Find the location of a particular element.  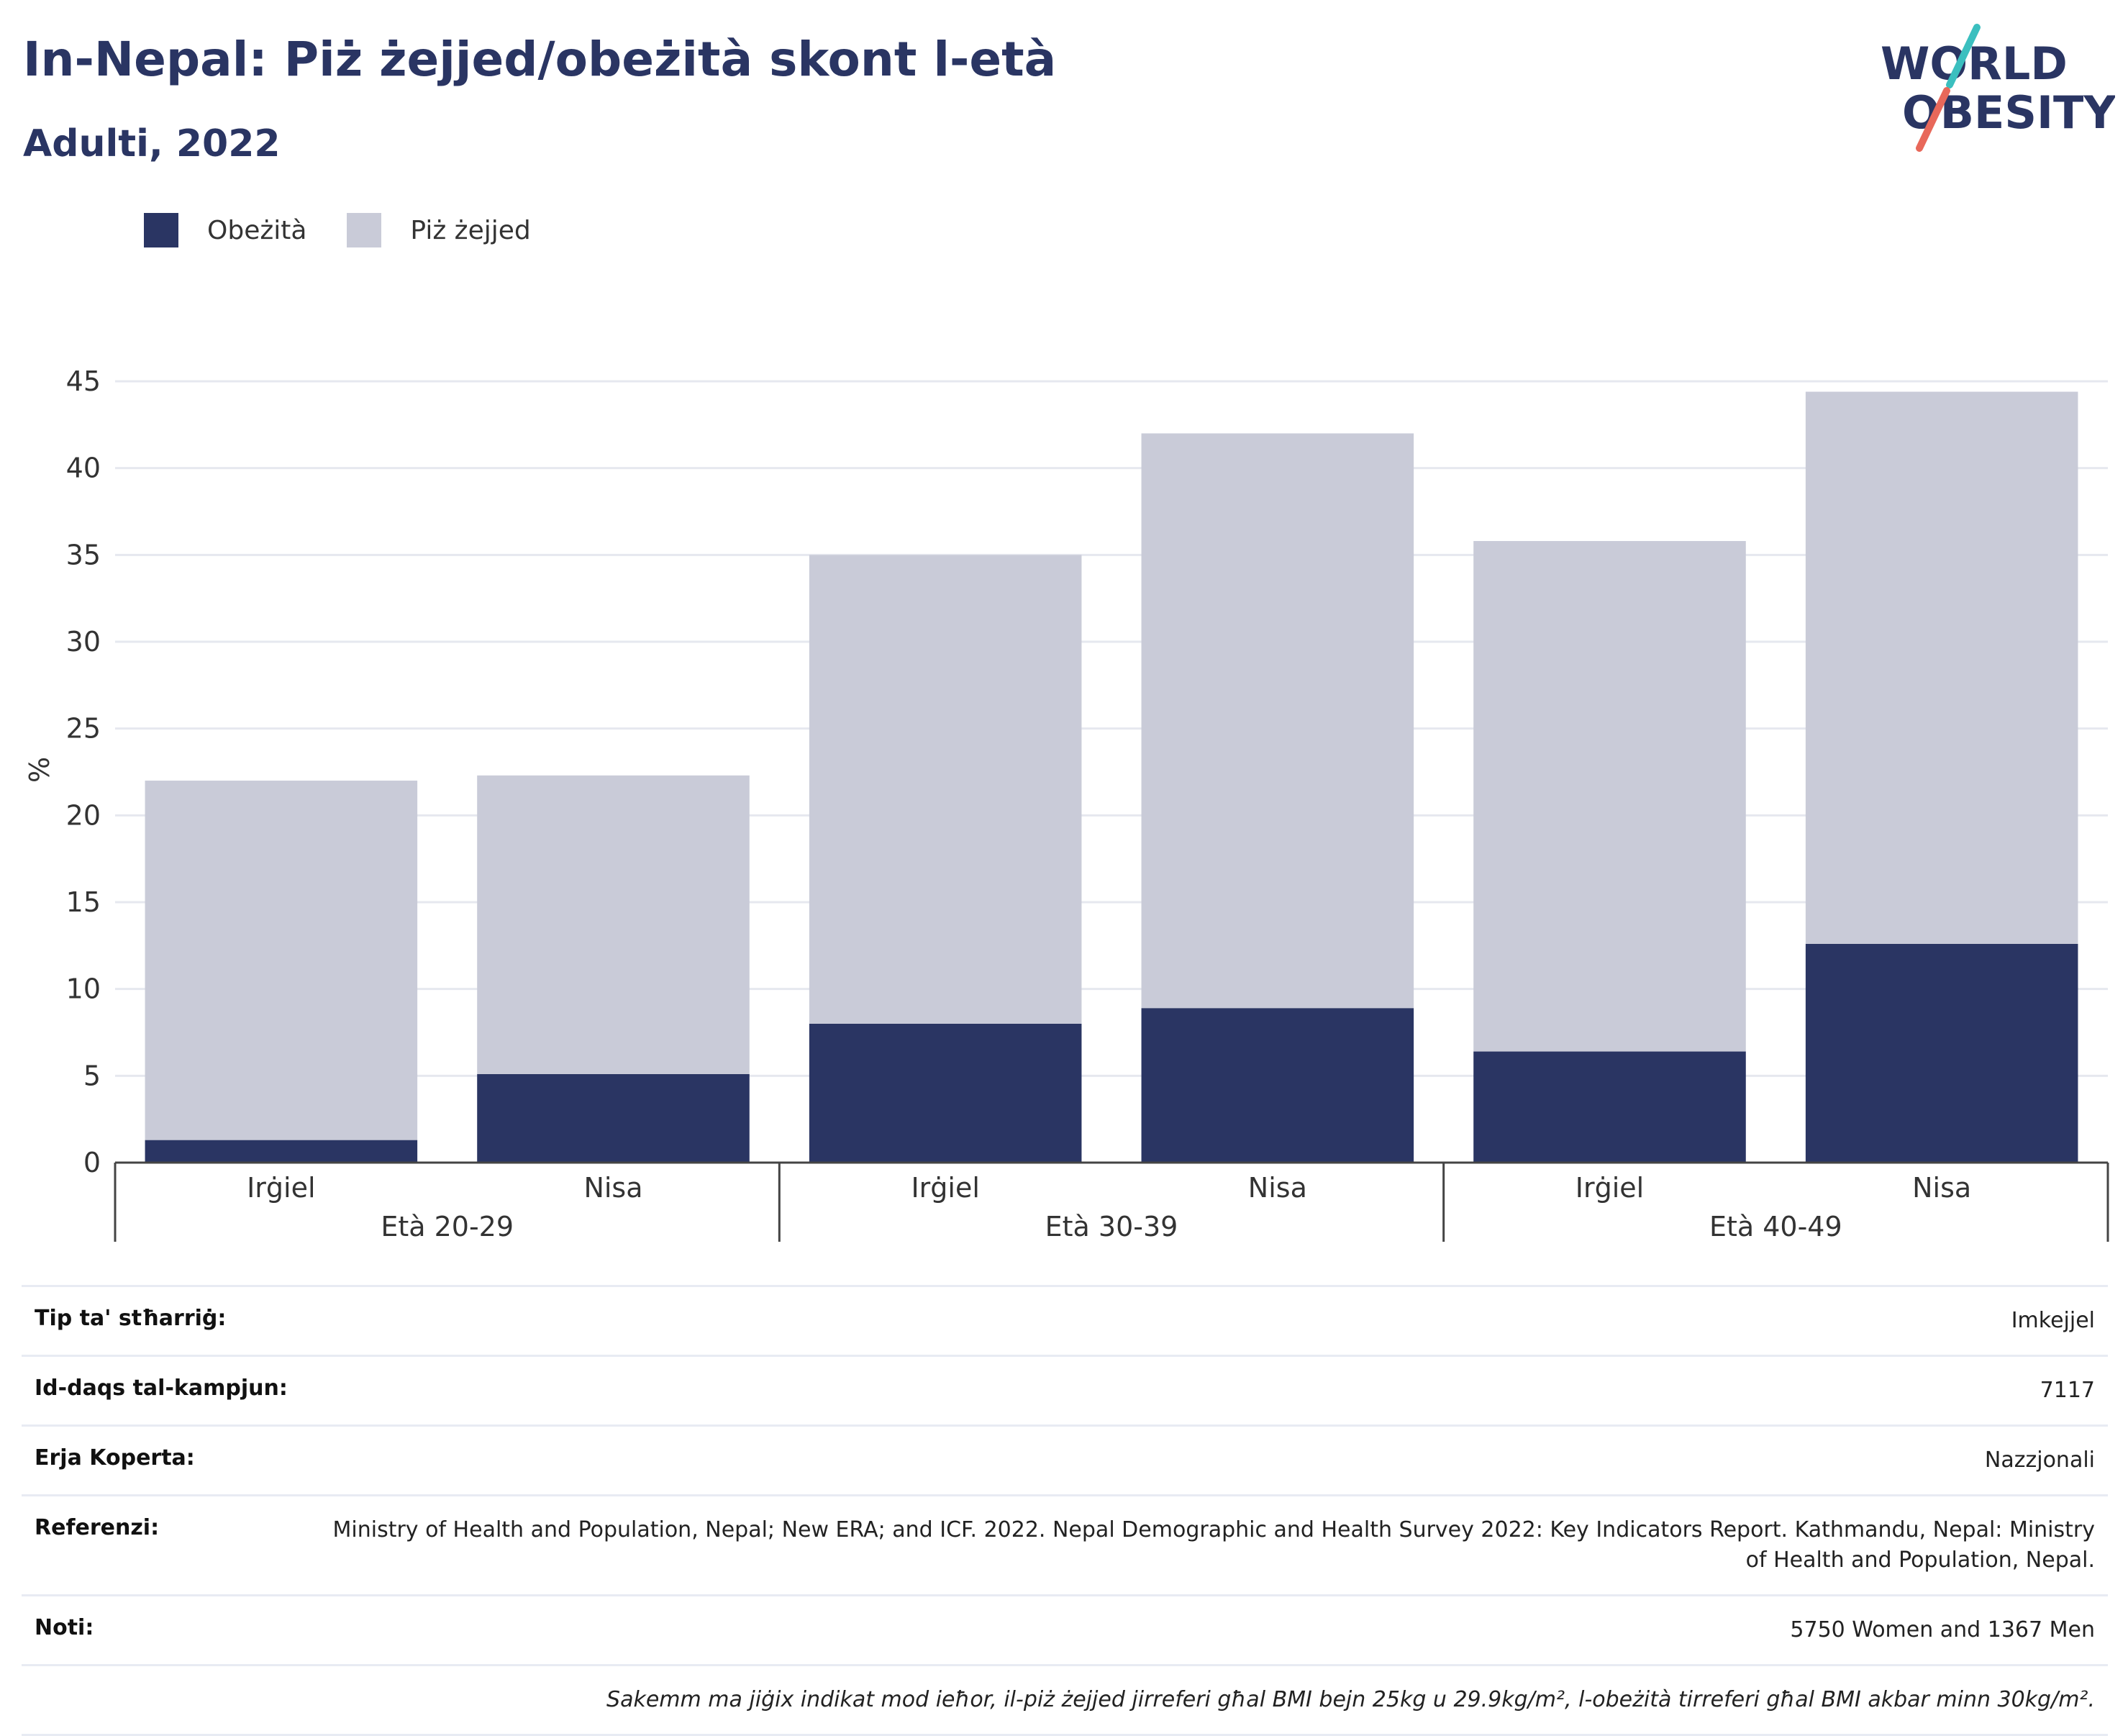

info-value: 5750 Women and 1367 Men is located at coordinates (1942, 1629).